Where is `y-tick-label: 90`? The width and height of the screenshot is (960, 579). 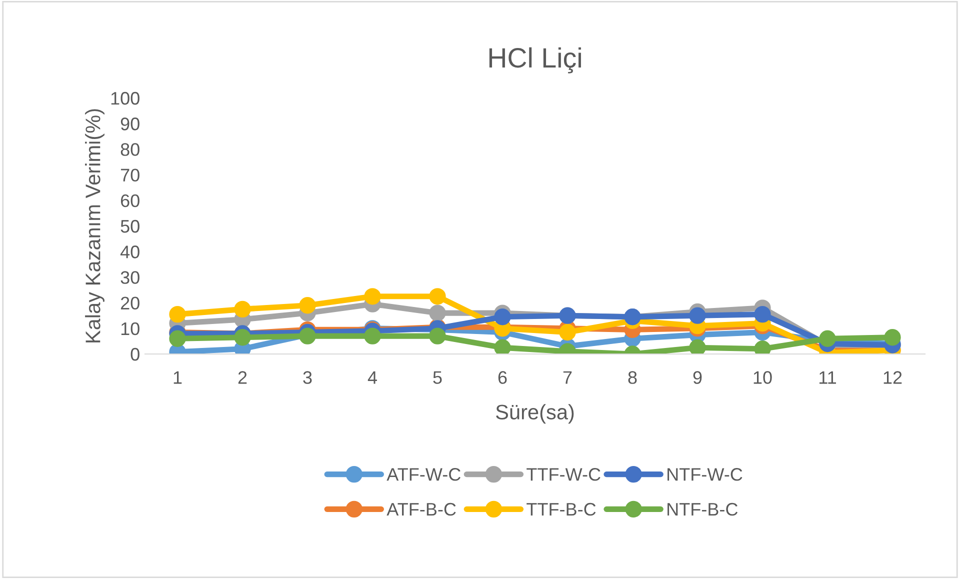 y-tick-label: 90 is located at coordinates (130, 124).